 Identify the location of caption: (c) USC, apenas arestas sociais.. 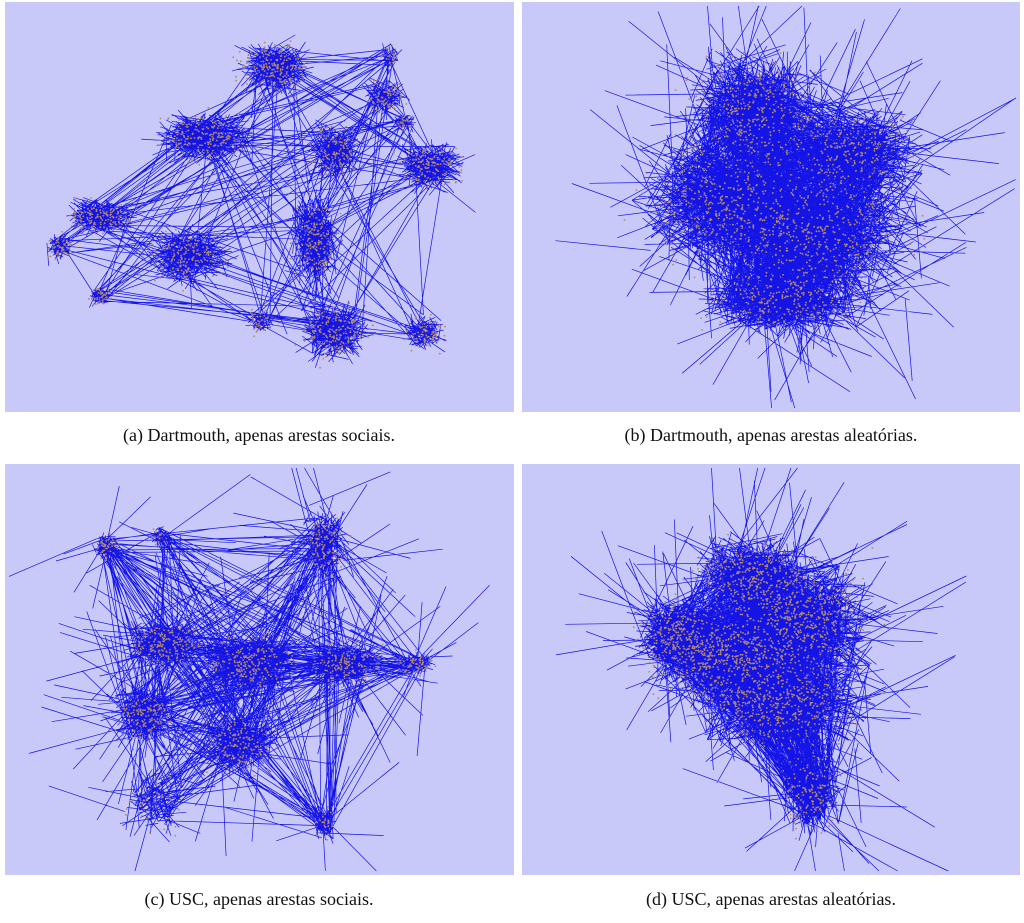
(259, 899).